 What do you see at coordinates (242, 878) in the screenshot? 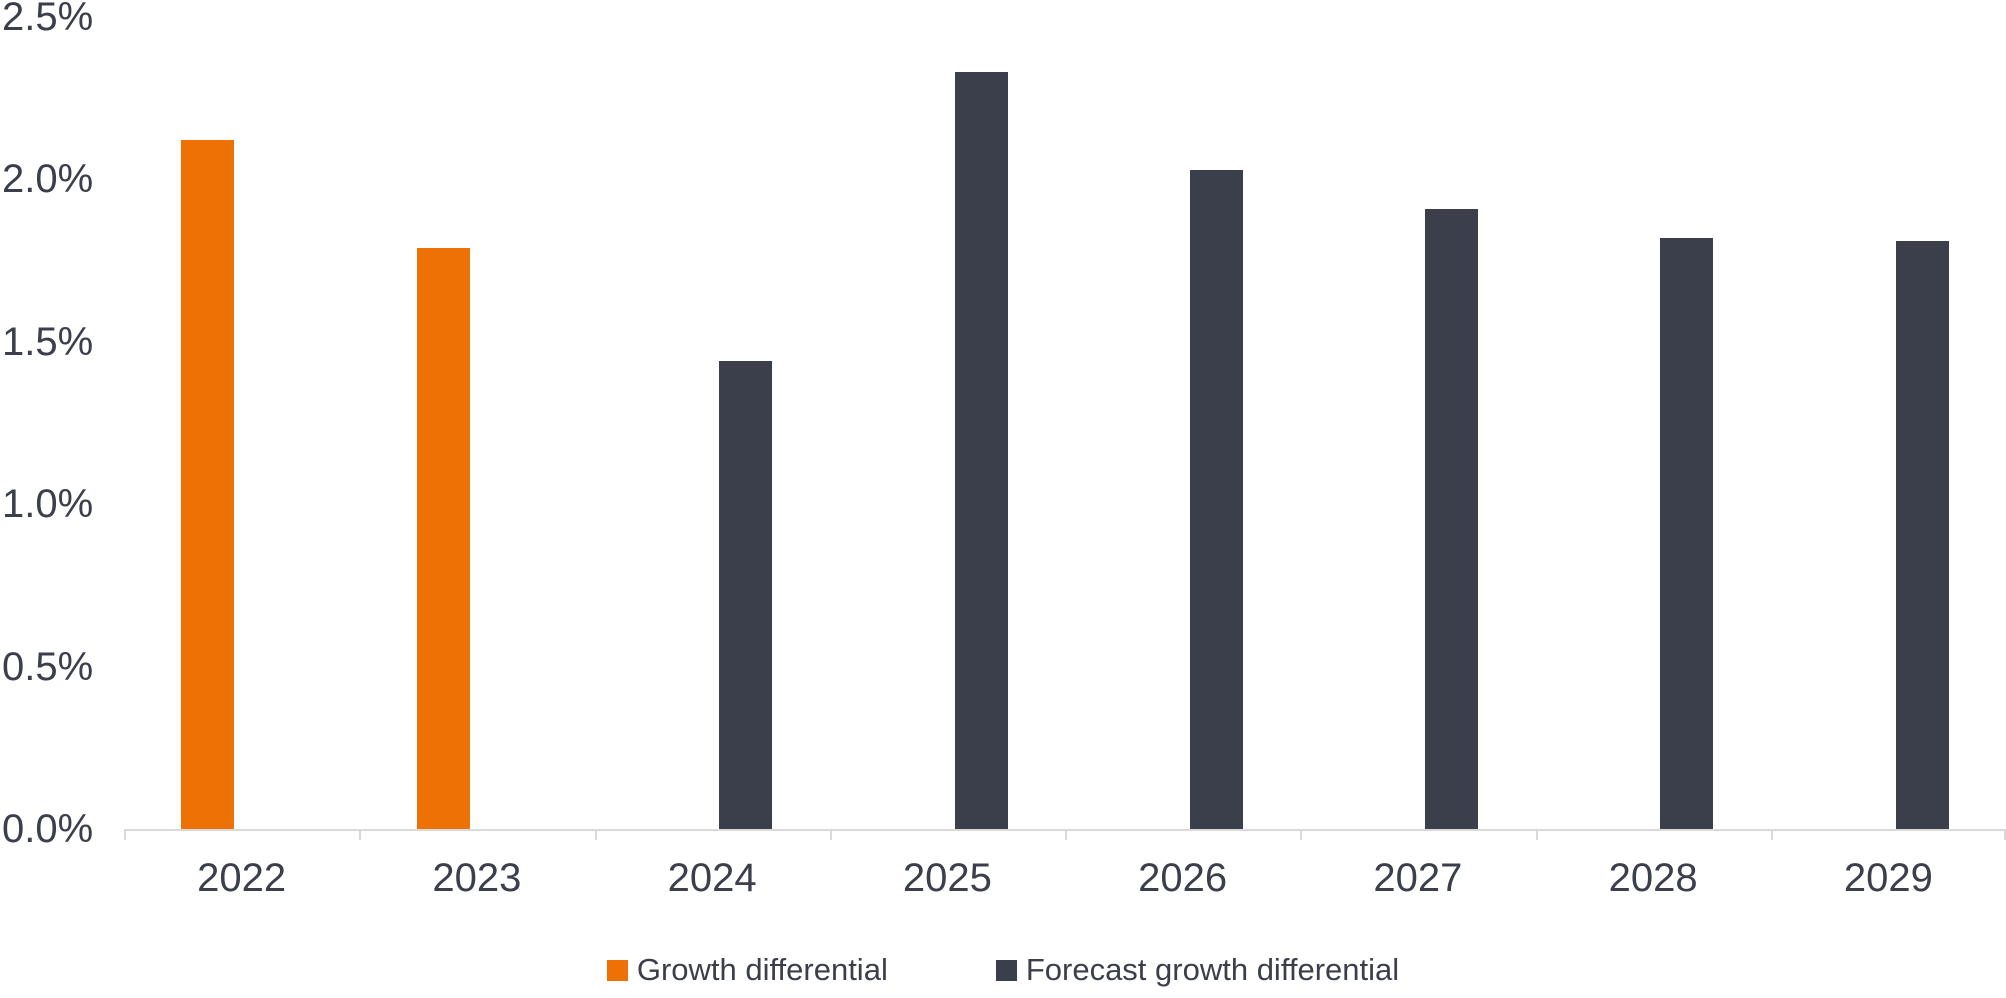
I see `x-axis-label: 2022` at bounding box center [242, 878].